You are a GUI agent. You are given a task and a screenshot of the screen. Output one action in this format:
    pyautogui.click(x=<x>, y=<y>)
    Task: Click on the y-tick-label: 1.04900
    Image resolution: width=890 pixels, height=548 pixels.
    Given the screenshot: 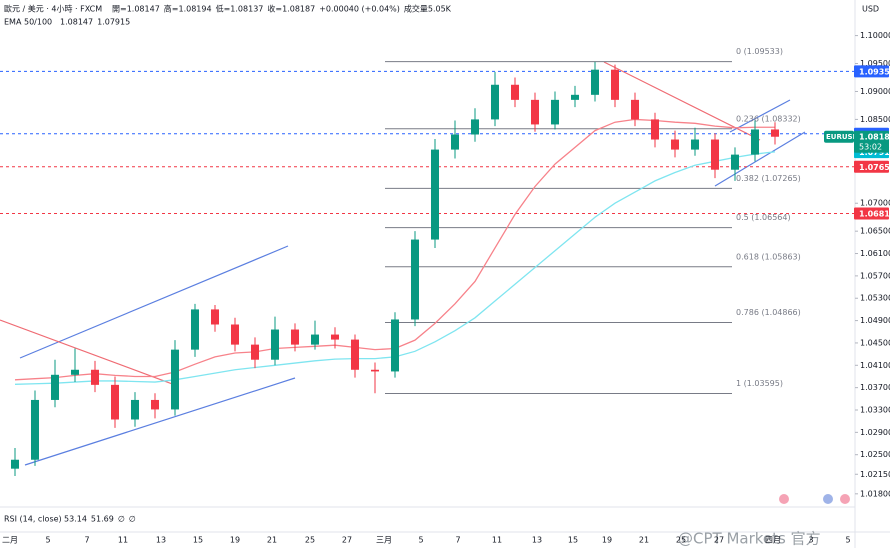 What is the action you would take?
    pyautogui.click(x=875, y=320)
    